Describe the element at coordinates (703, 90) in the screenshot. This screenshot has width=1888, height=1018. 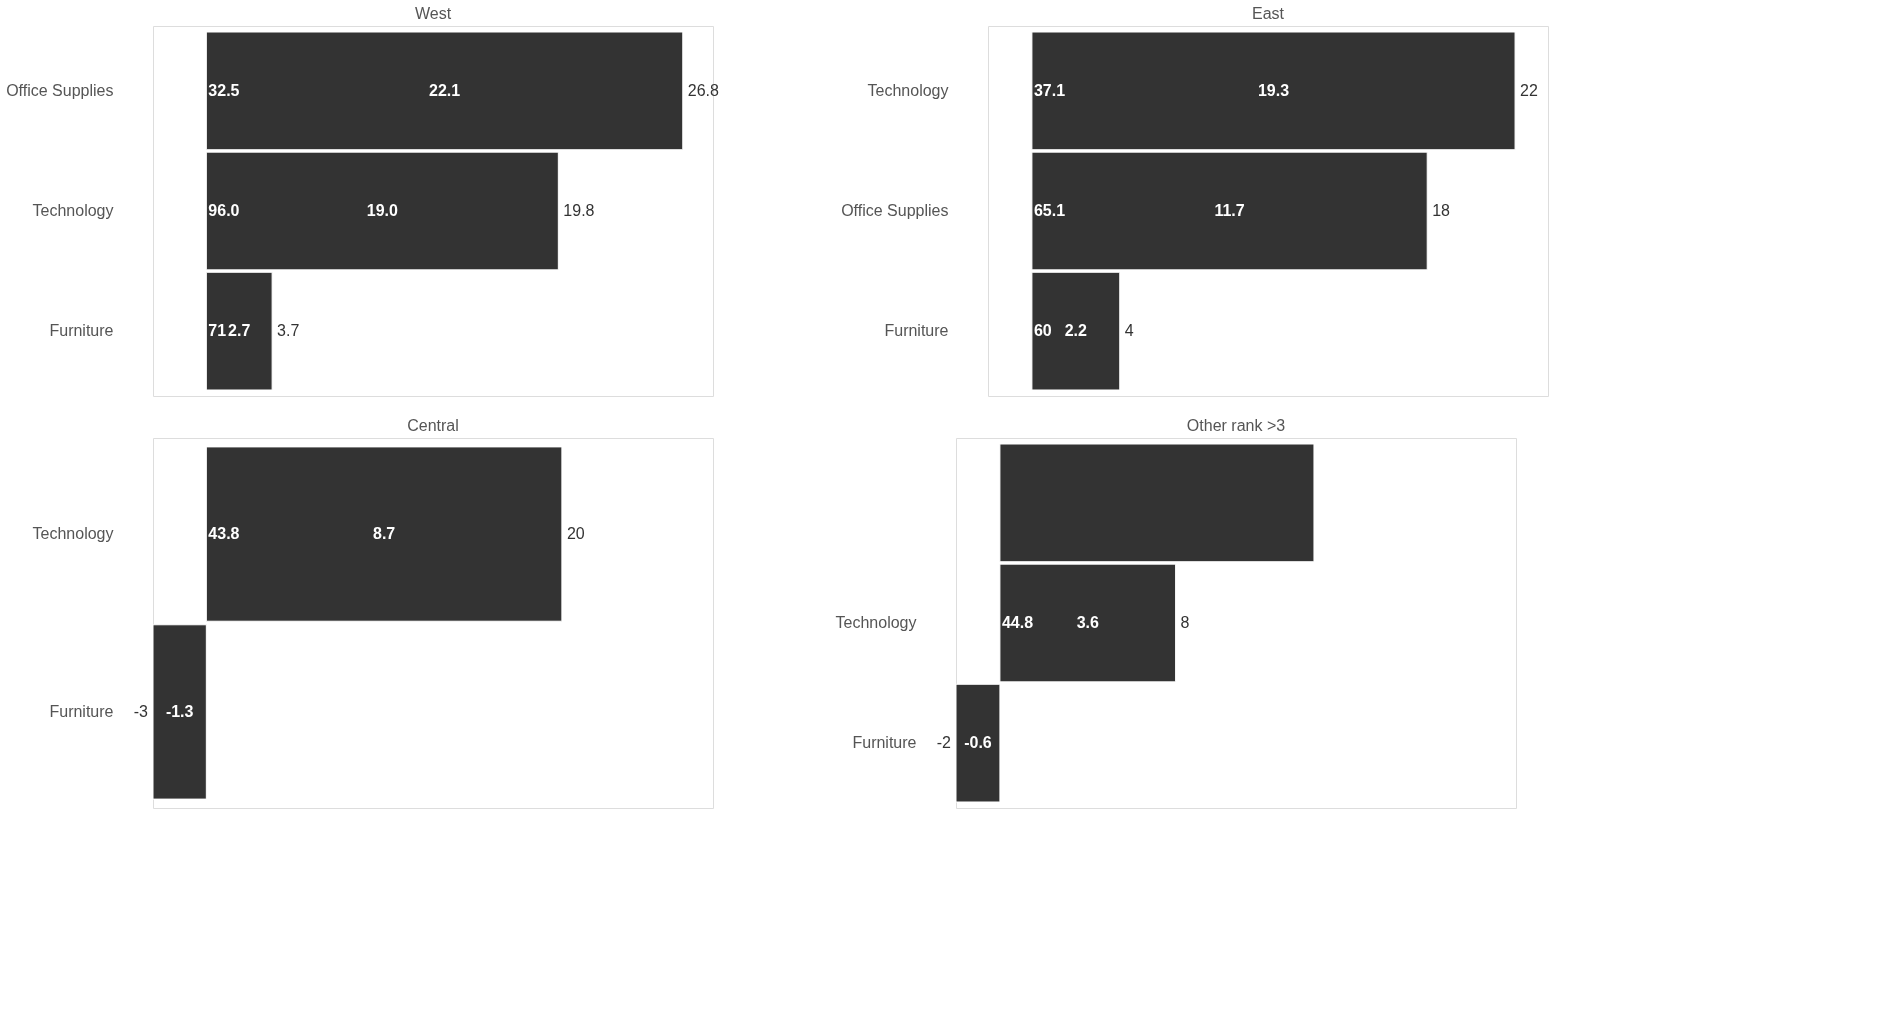
I see `data-label: 26.8` at that location.